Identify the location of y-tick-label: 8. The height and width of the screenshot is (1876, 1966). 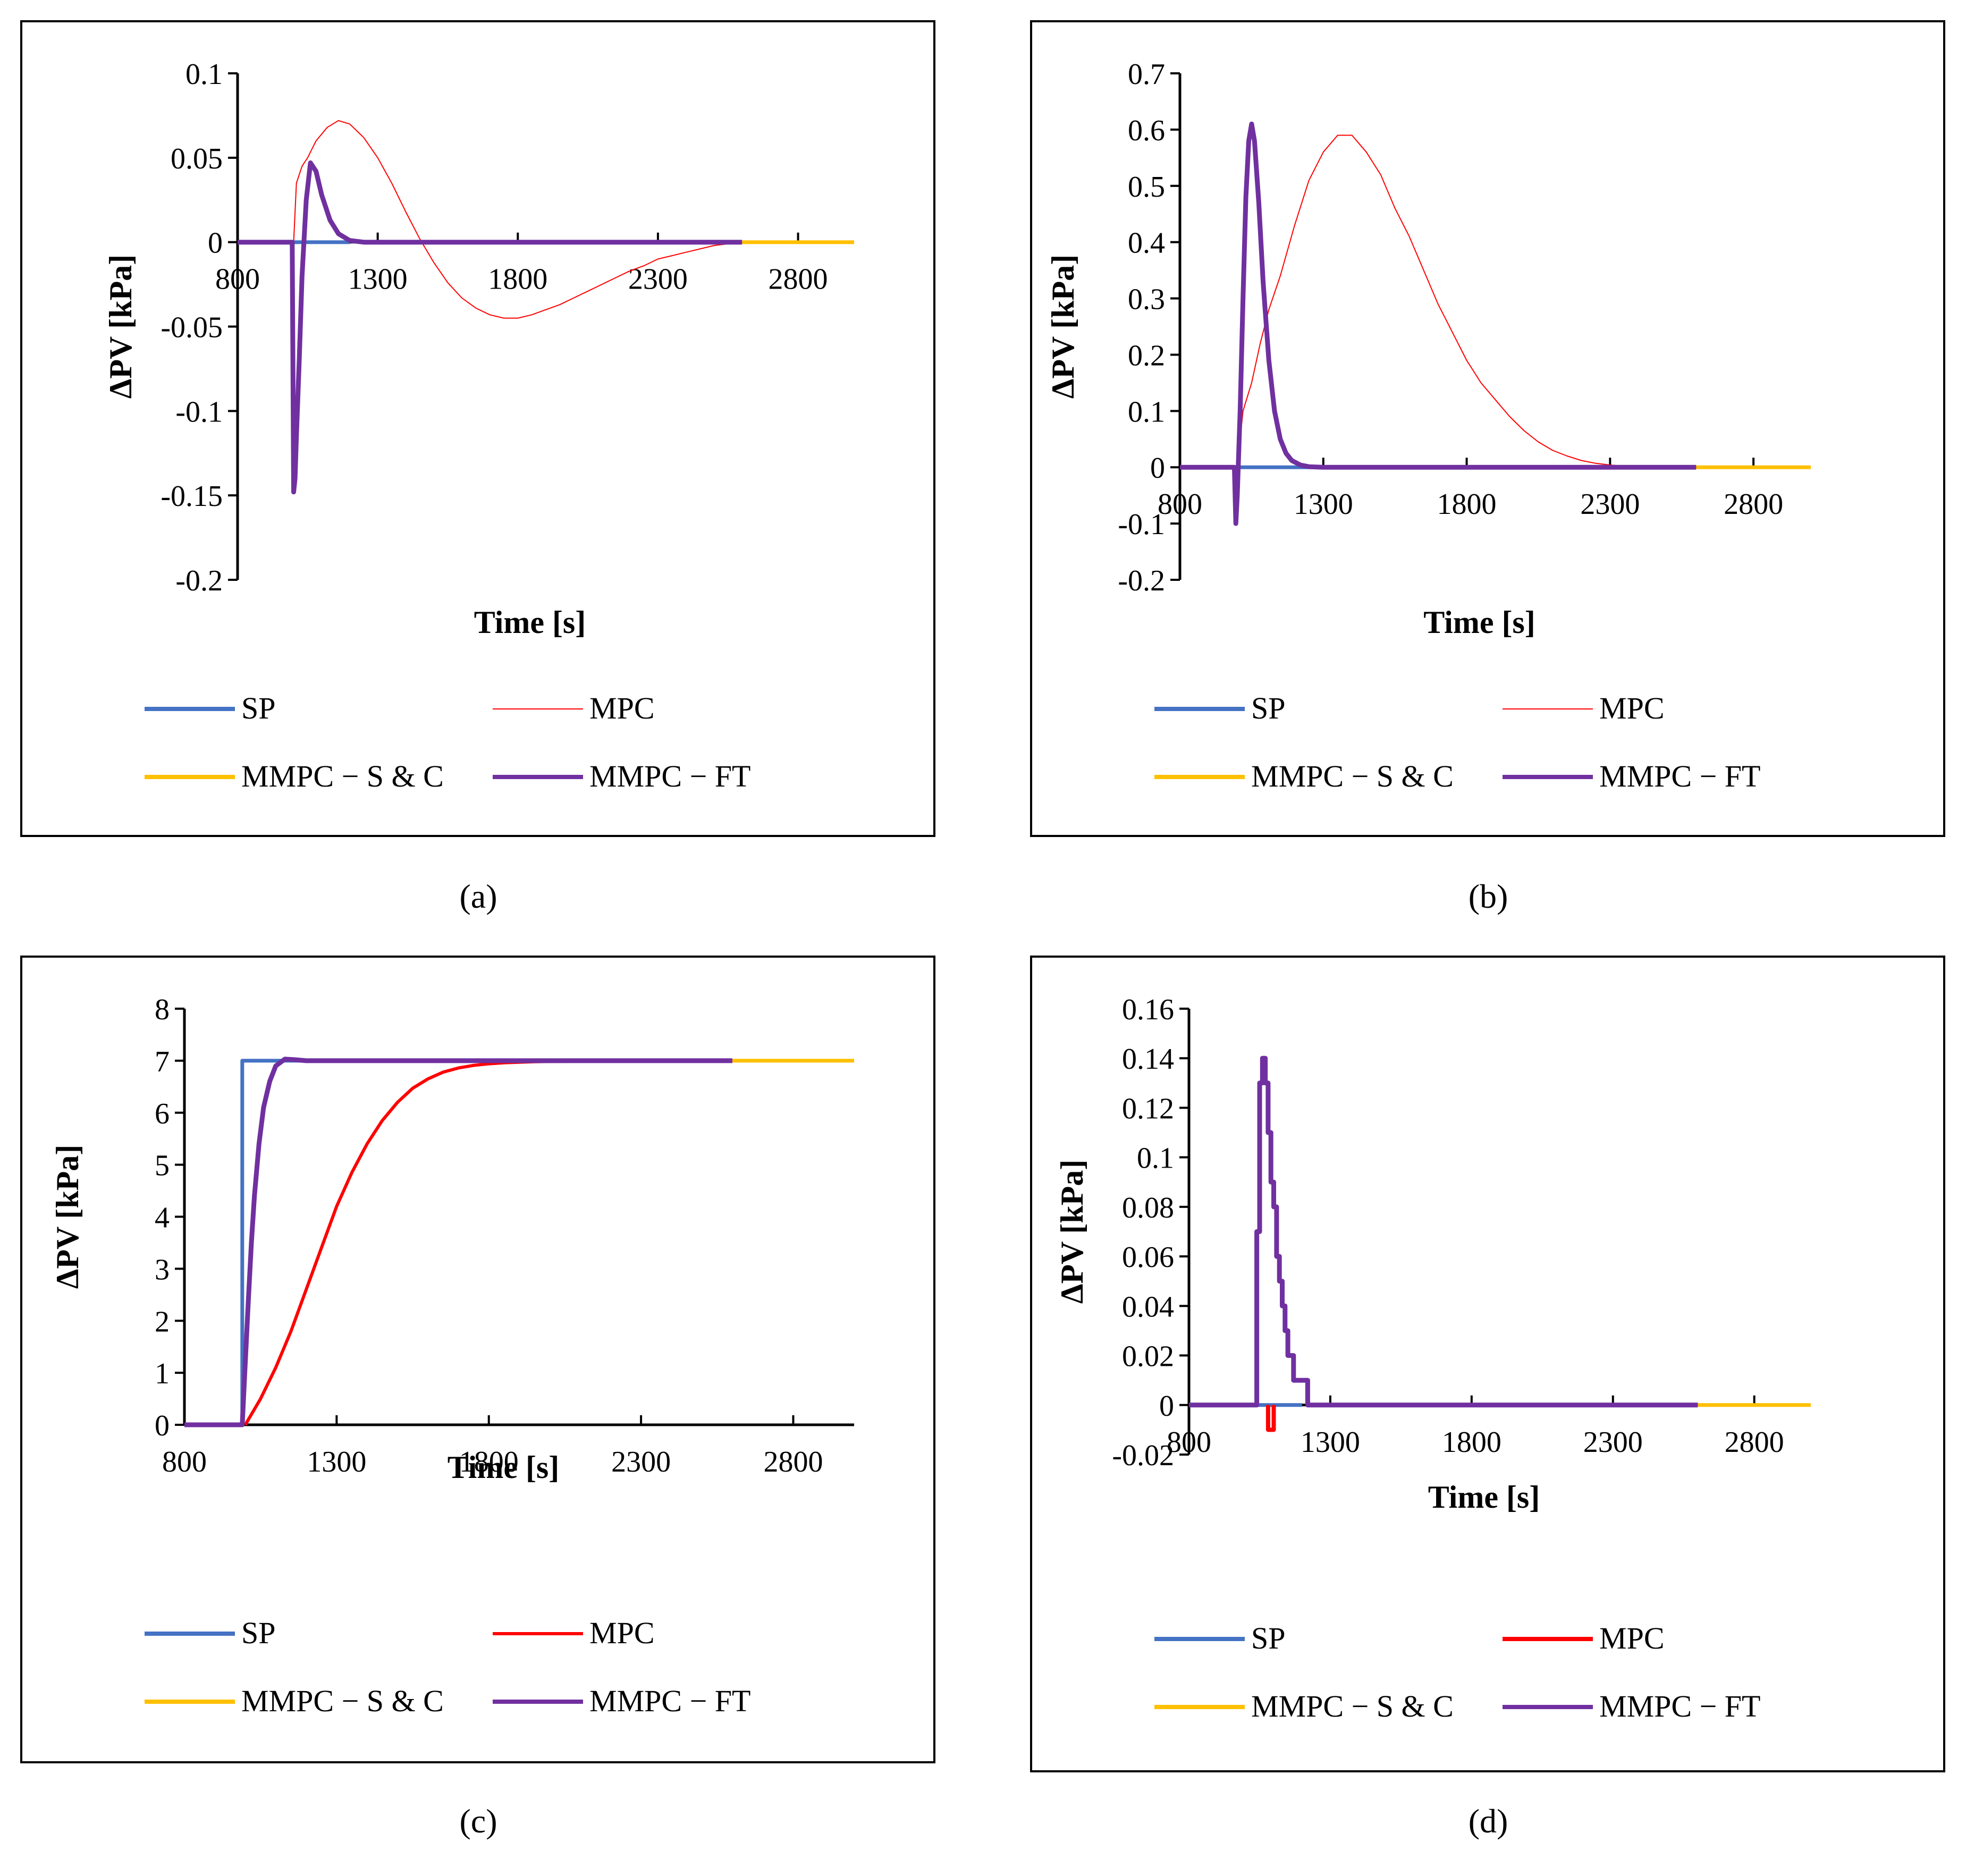
(162, 1009).